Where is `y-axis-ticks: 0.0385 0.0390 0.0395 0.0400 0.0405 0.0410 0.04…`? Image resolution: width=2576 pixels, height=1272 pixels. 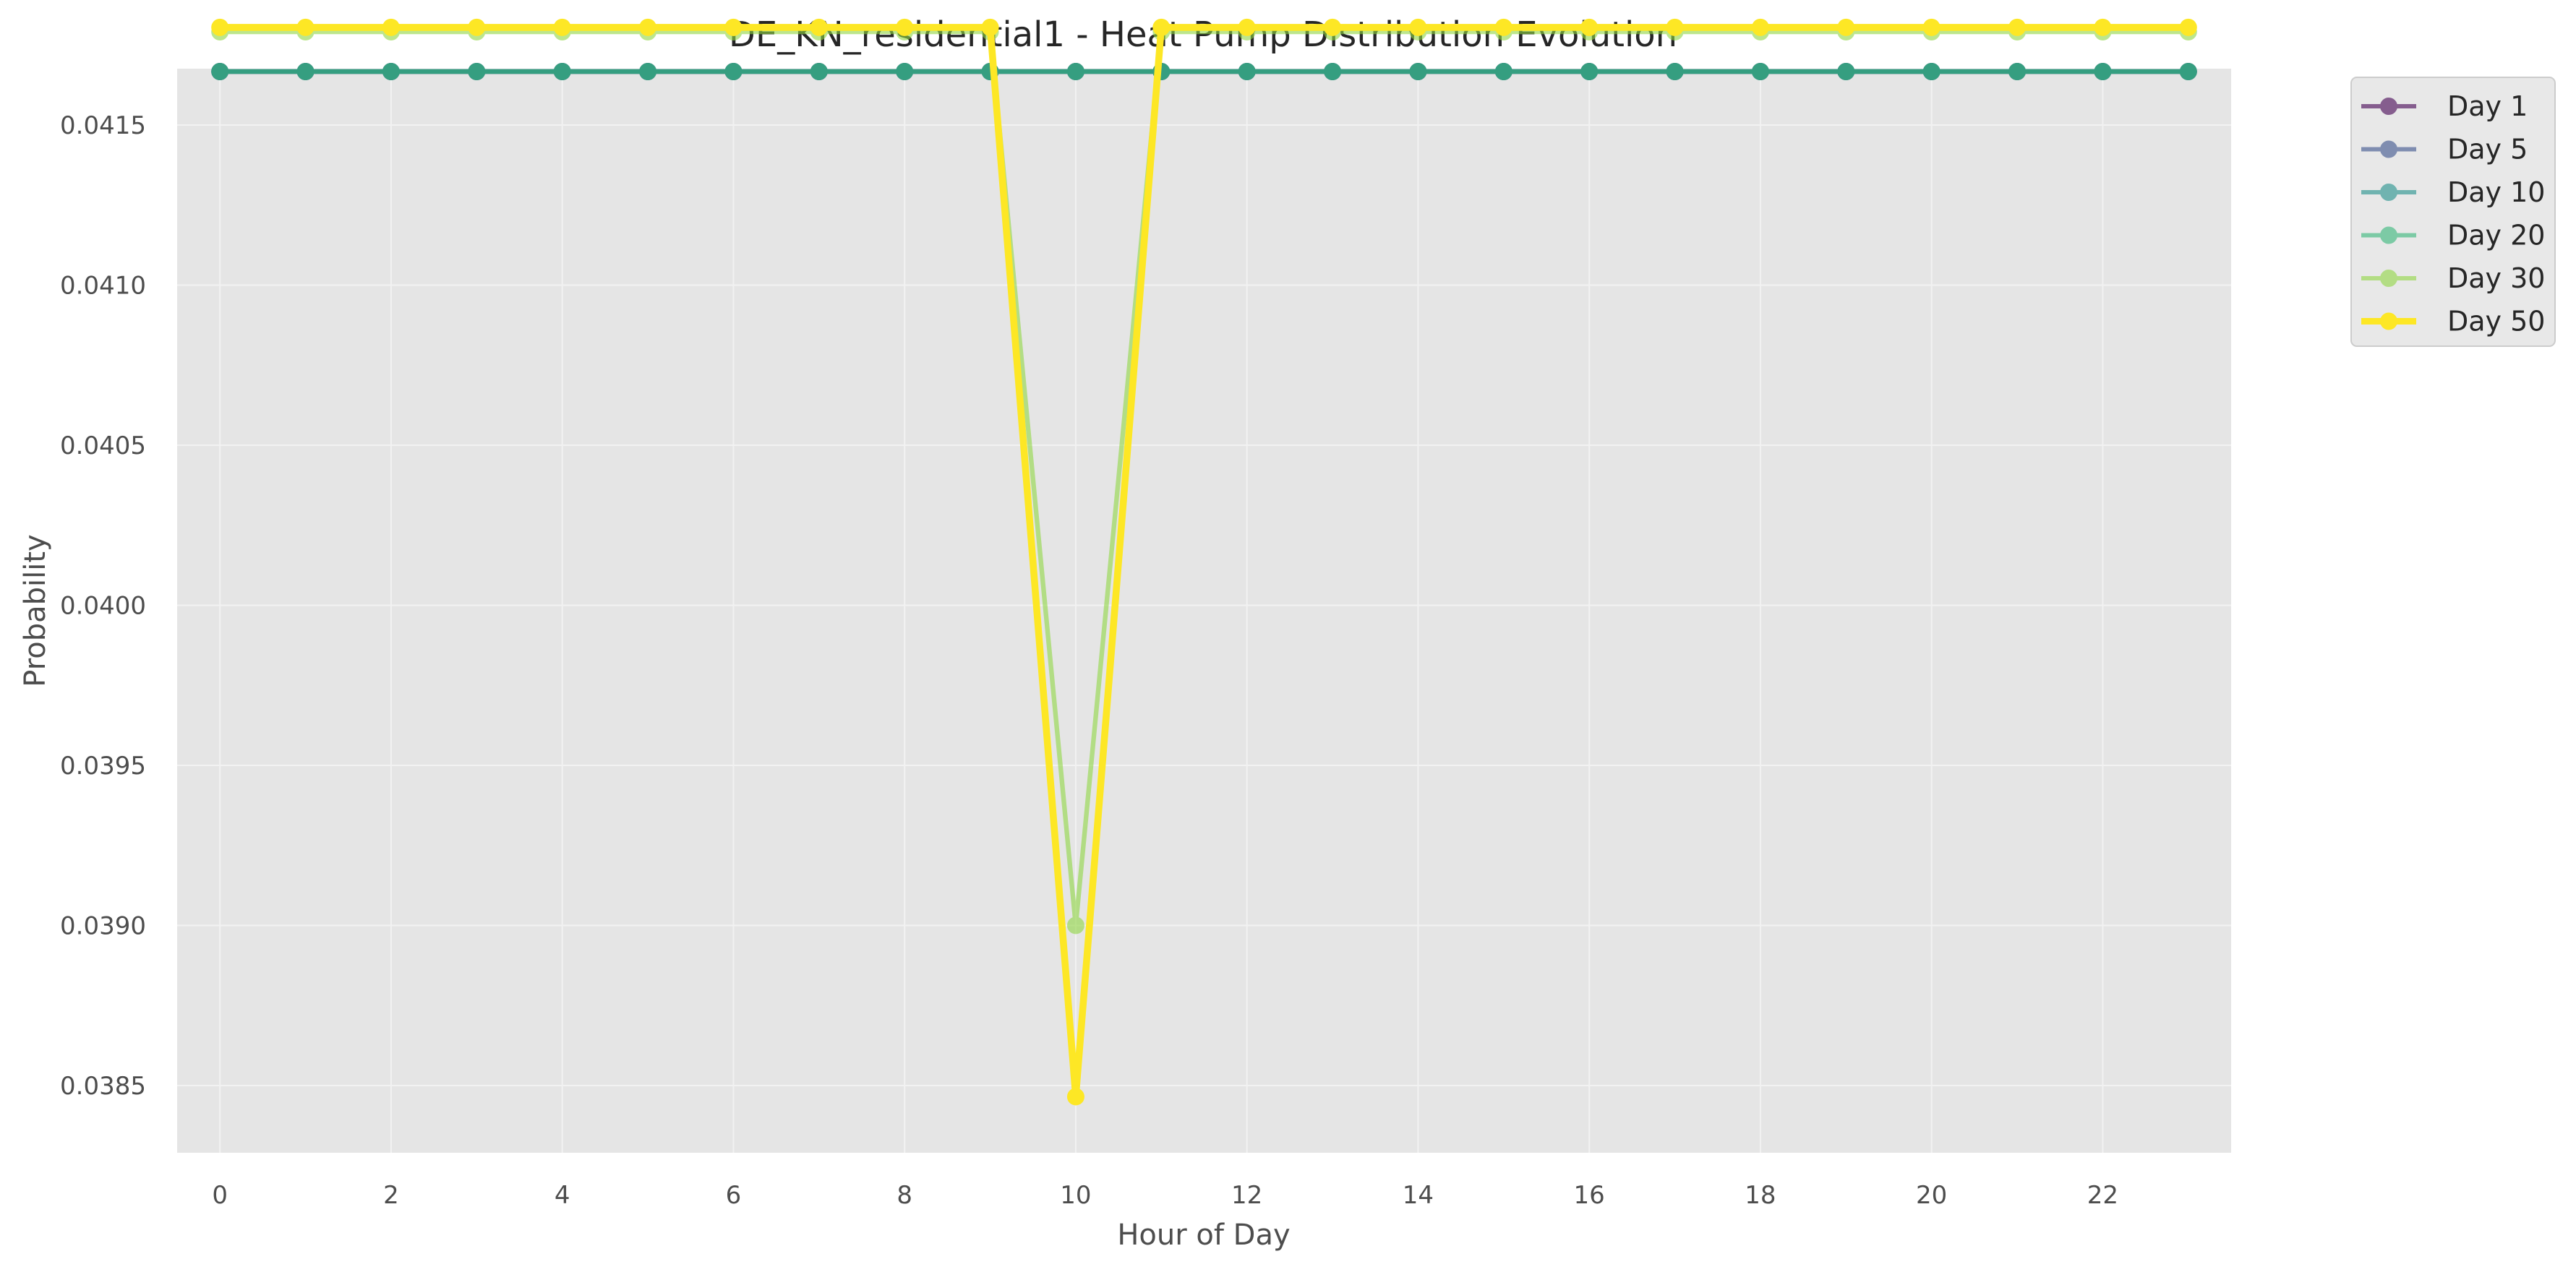 y-axis-ticks: 0.0385 0.0390 0.0395 0.0400 0.0405 0.0410 0.04… is located at coordinates (103, 606).